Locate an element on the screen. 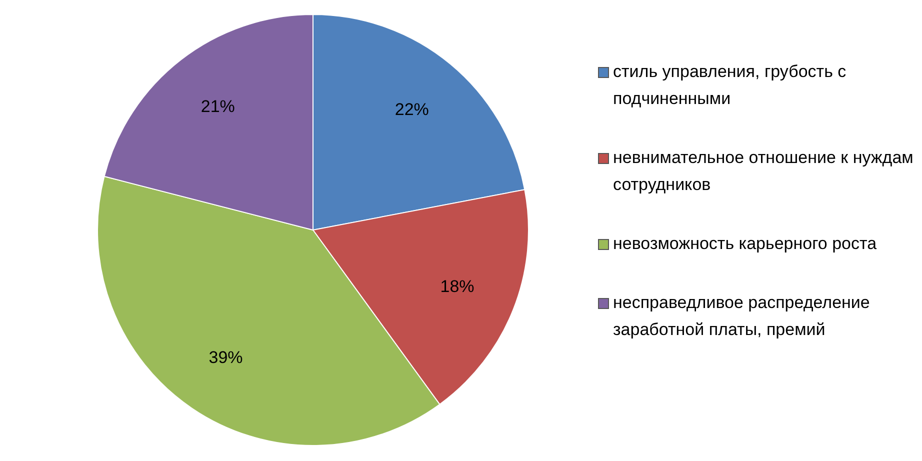  legend-label: несправедливое распределение заработной платы, премий is located at coordinates (742, 316).